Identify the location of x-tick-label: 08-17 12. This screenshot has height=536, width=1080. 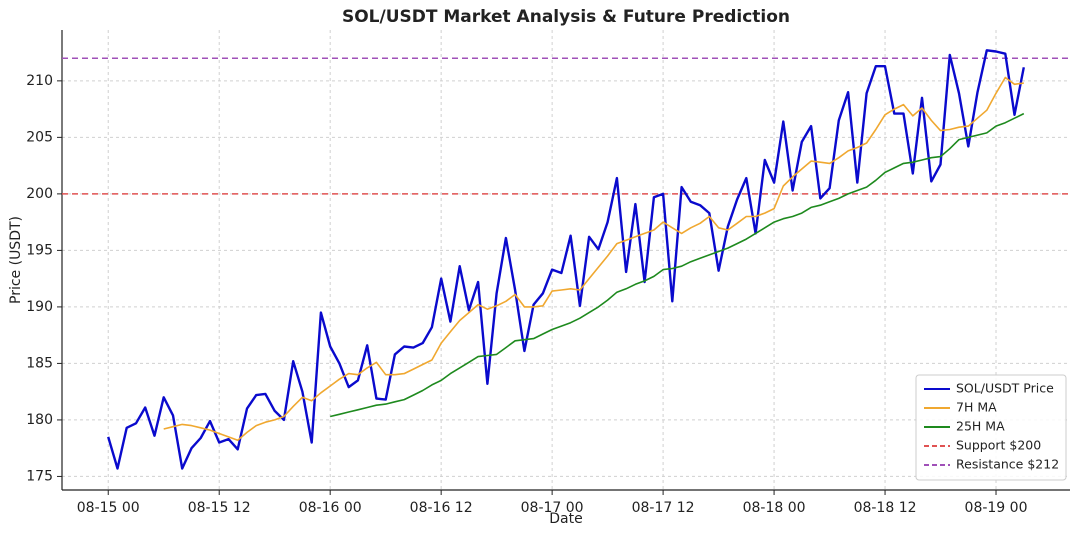
(663, 508).